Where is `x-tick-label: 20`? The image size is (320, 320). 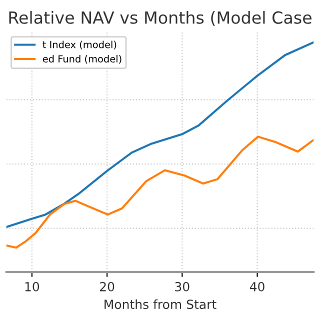
x-tick-label: 20 is located at coordinates (107, 287).